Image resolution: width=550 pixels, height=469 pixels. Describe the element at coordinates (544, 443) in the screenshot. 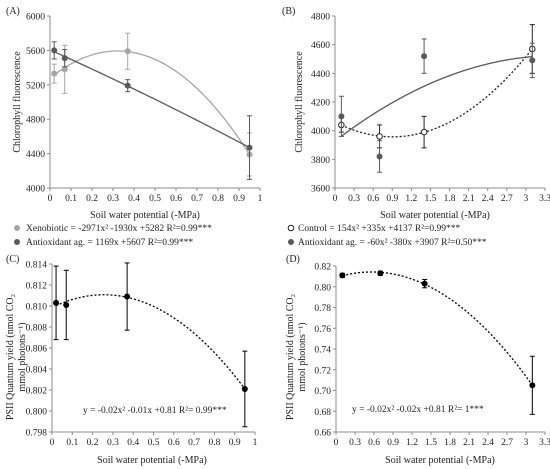

I see `panel-d-x-tick-label: 3.3` at that location.